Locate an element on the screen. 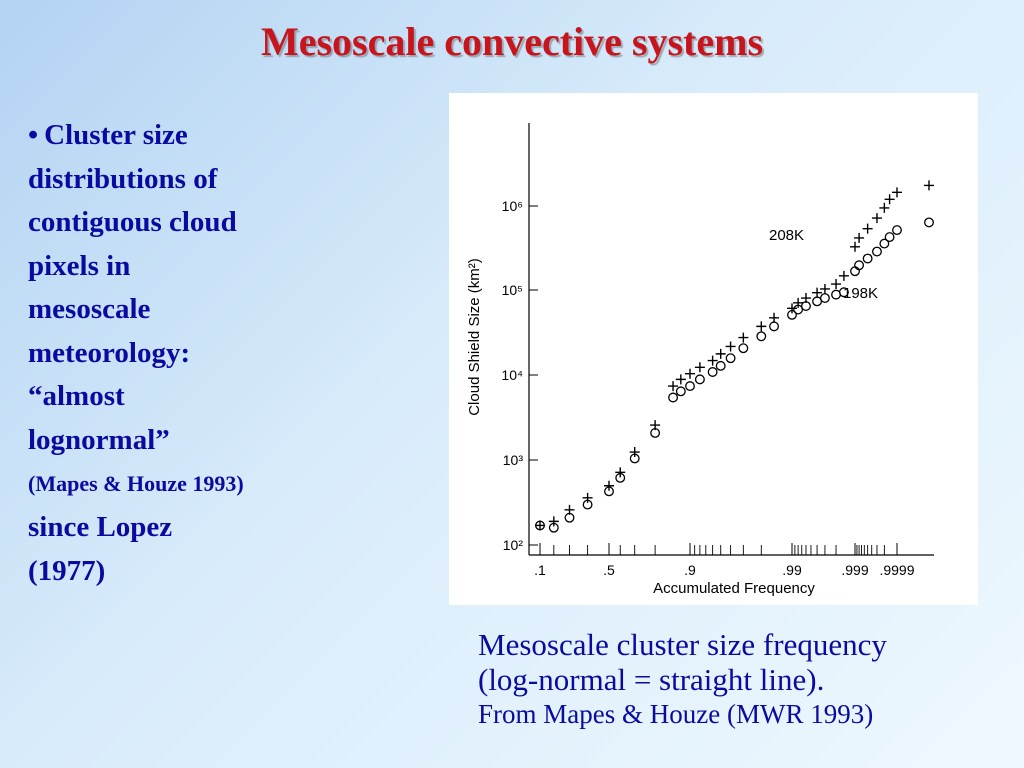 Image resolution: width=1024 pixels, height=768 pixels. bullet-line: (1977) is located at coordinates (67, 570).